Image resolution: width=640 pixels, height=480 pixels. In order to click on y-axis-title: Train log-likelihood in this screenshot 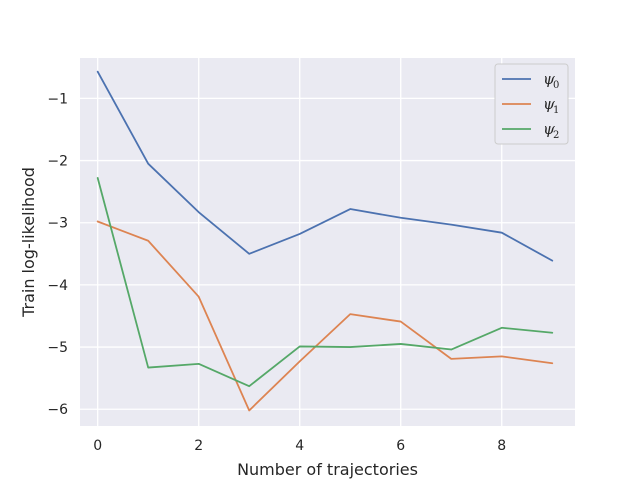, I will do `click(28, 242)`.